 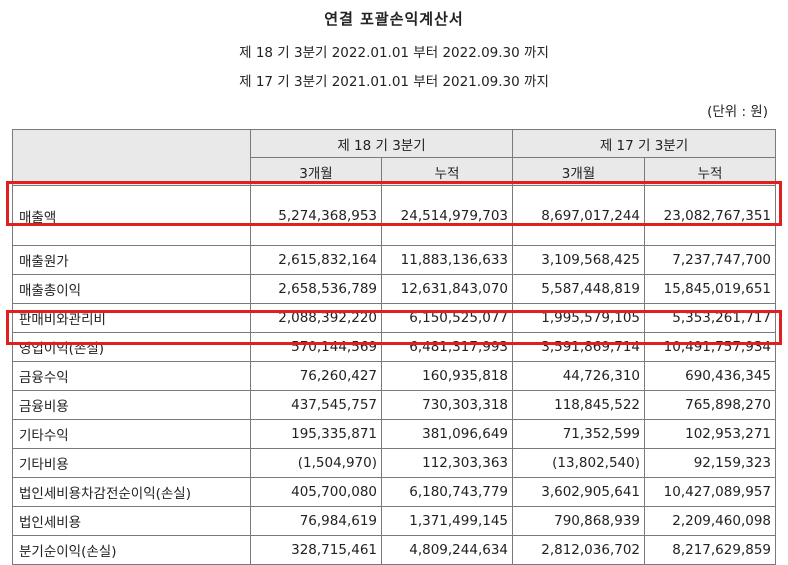 I want to click on value-cell: 92,159,323, so click(x=710, y=463).